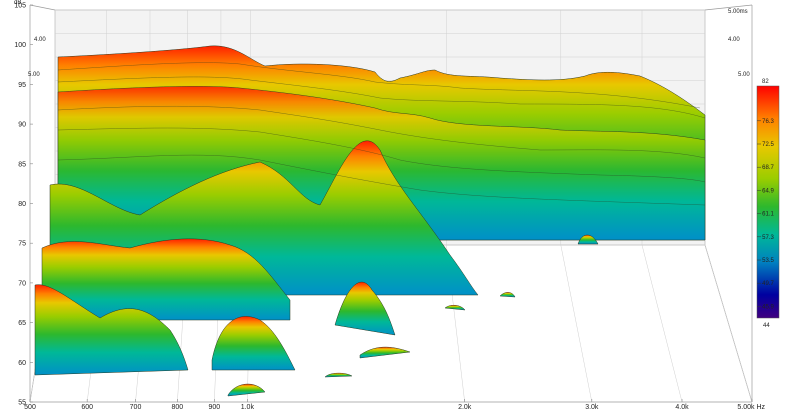  What do you see at coordinates (136, 407) in the screenshot?
I see `x-tick-label: 700` at bounding box center [136, 407].